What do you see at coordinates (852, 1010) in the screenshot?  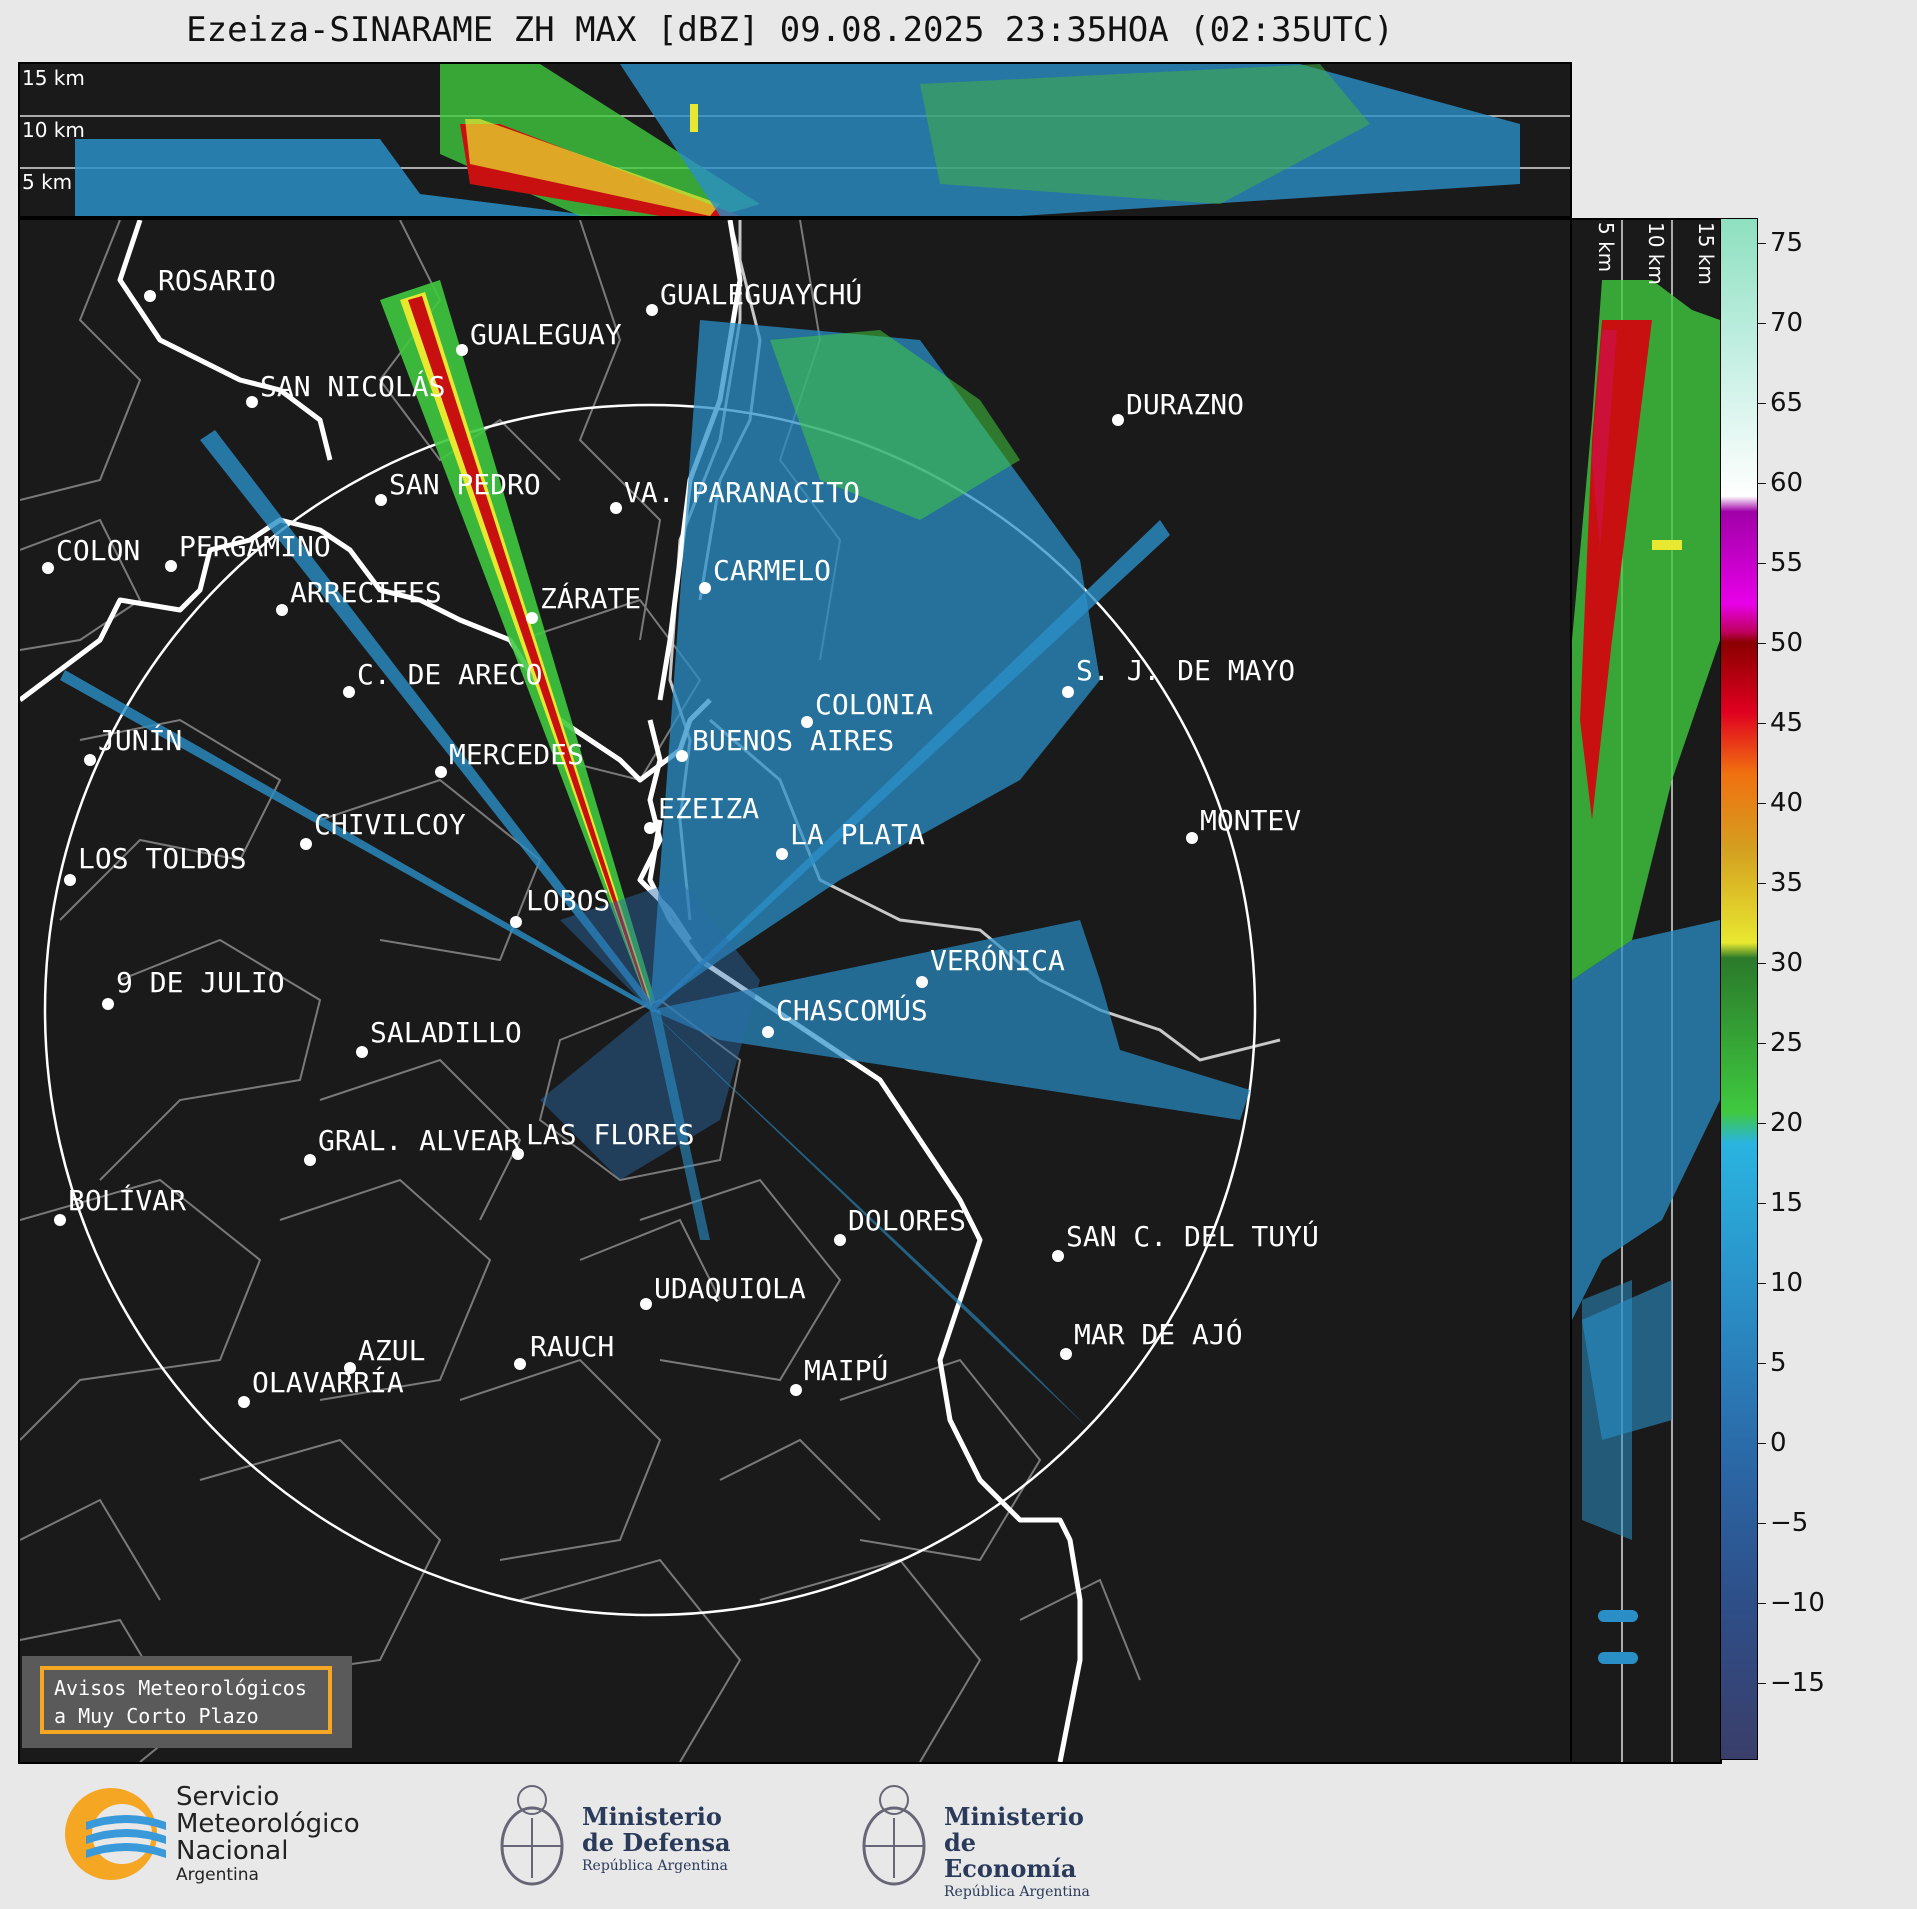 I see `city-label-chascomus: CHASCOMÚS` at bounding box center [852, 1010].